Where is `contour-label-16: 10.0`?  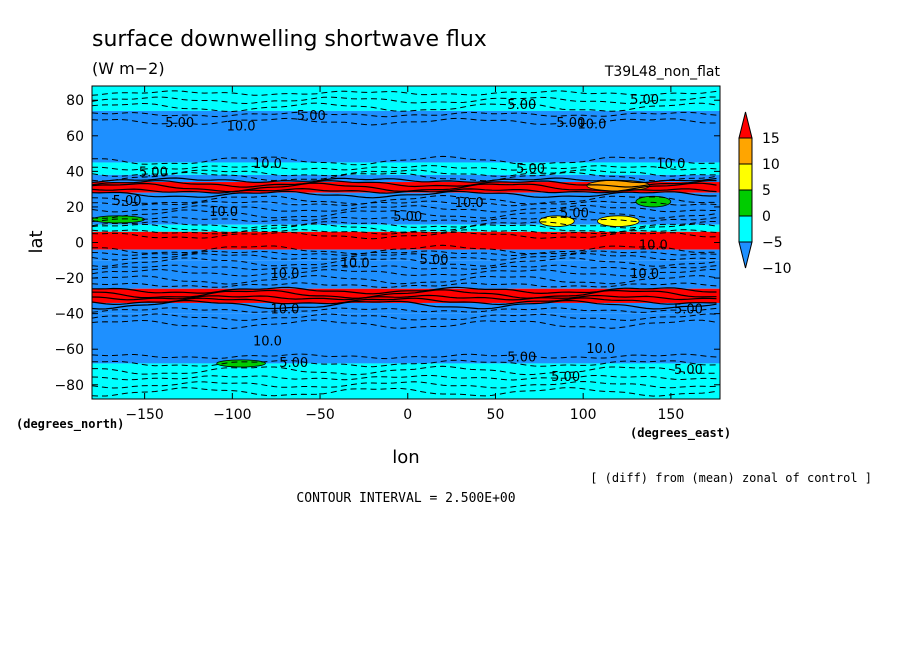 contour-label-16: 10.0 is located at coordinates (355, 263).